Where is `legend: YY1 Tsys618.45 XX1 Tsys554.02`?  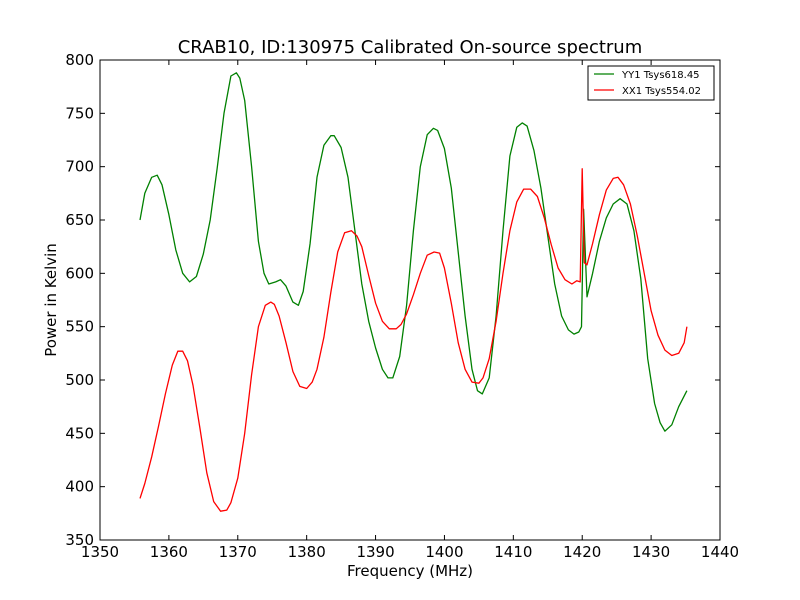
legend: YY1 Tsys618.45 XX1 Tsys554.02 is located at coordinates (651, 83).